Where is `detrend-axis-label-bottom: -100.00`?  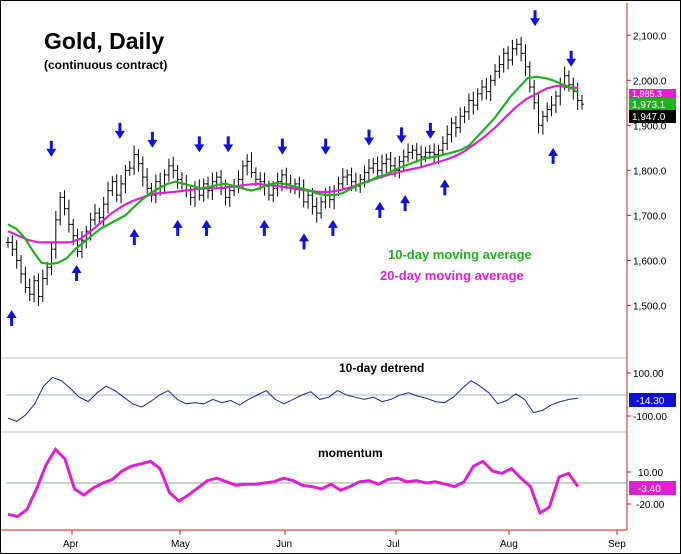 detrend-axis-label-bottom: -100.00 is located at coordinates (650, 417).